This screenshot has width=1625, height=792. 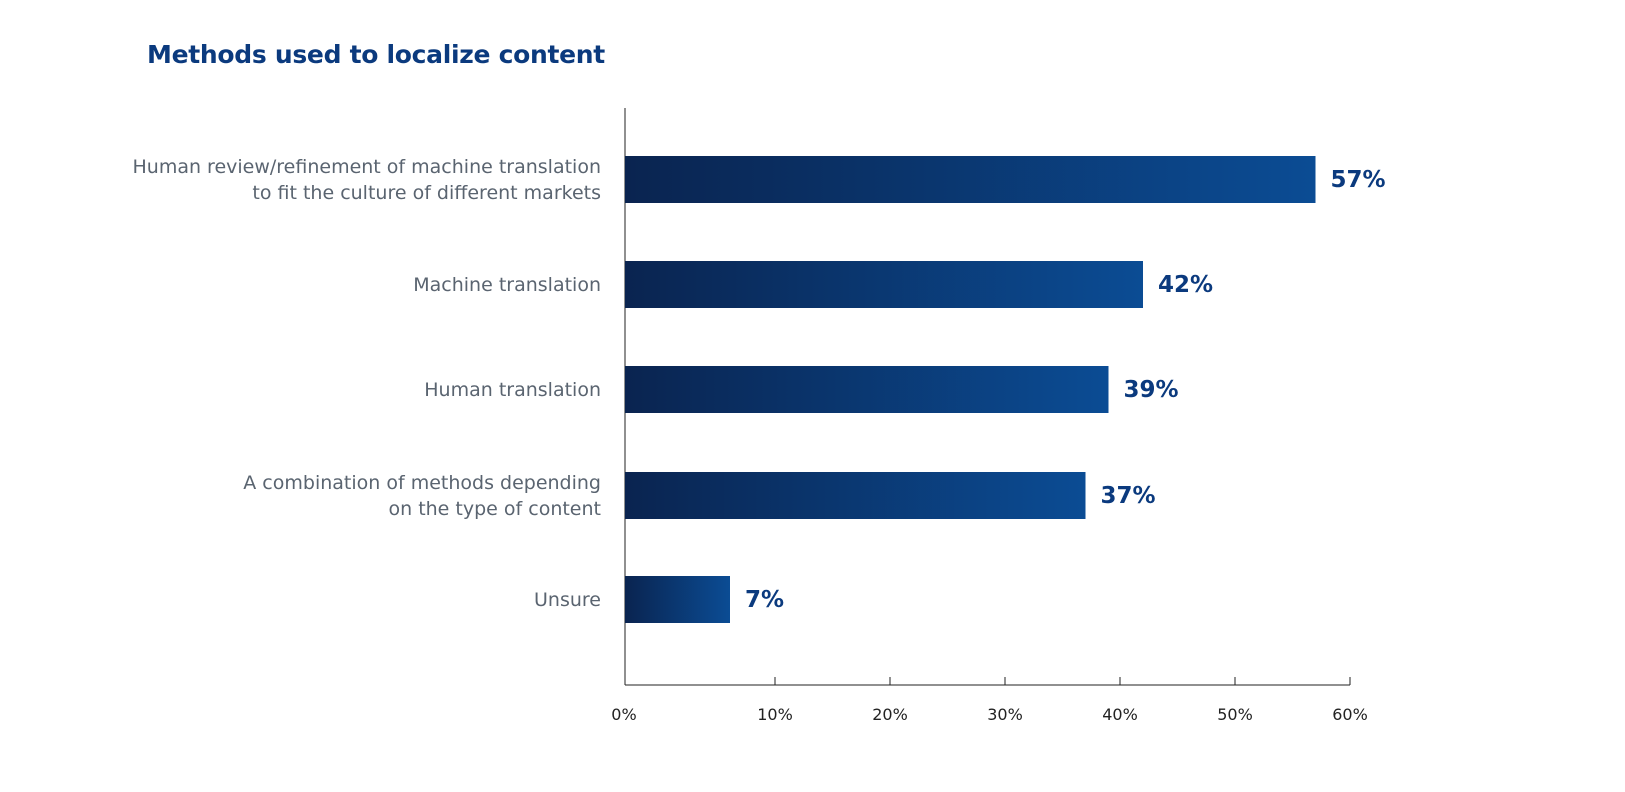 I want to click on category-label: Human translation, so click(x=512, y=390).